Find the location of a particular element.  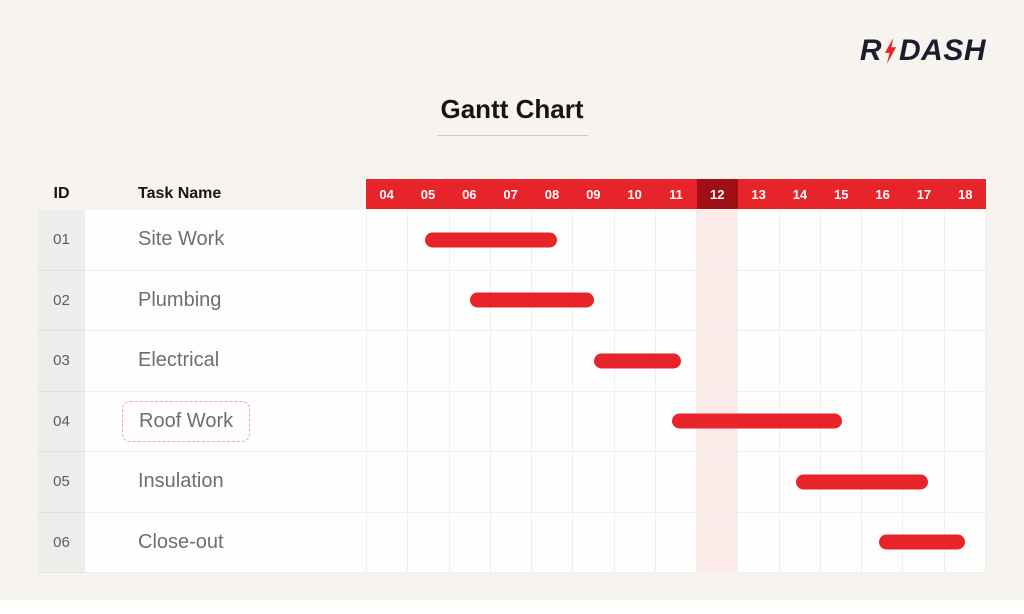

day-header-10: 10 is located at coordinates (634, 194).